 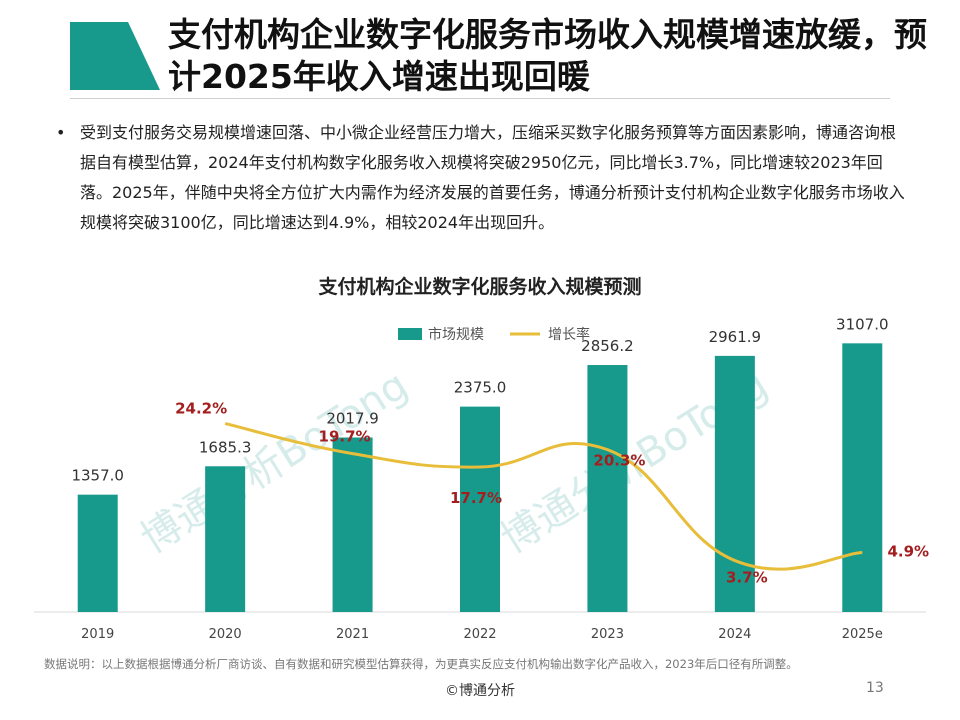 I want to click on x-tick-label-2025e: 2025e, so click(x=862, y=634).